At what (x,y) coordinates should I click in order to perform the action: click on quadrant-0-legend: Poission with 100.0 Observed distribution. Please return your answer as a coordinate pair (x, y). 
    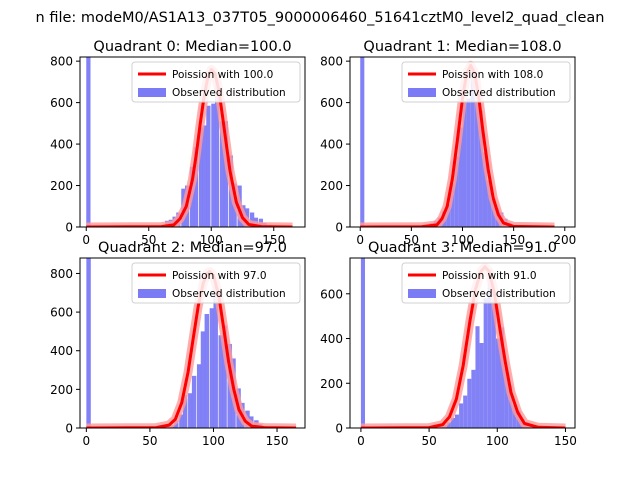
    Looking at the image, I should click on (216, 82).